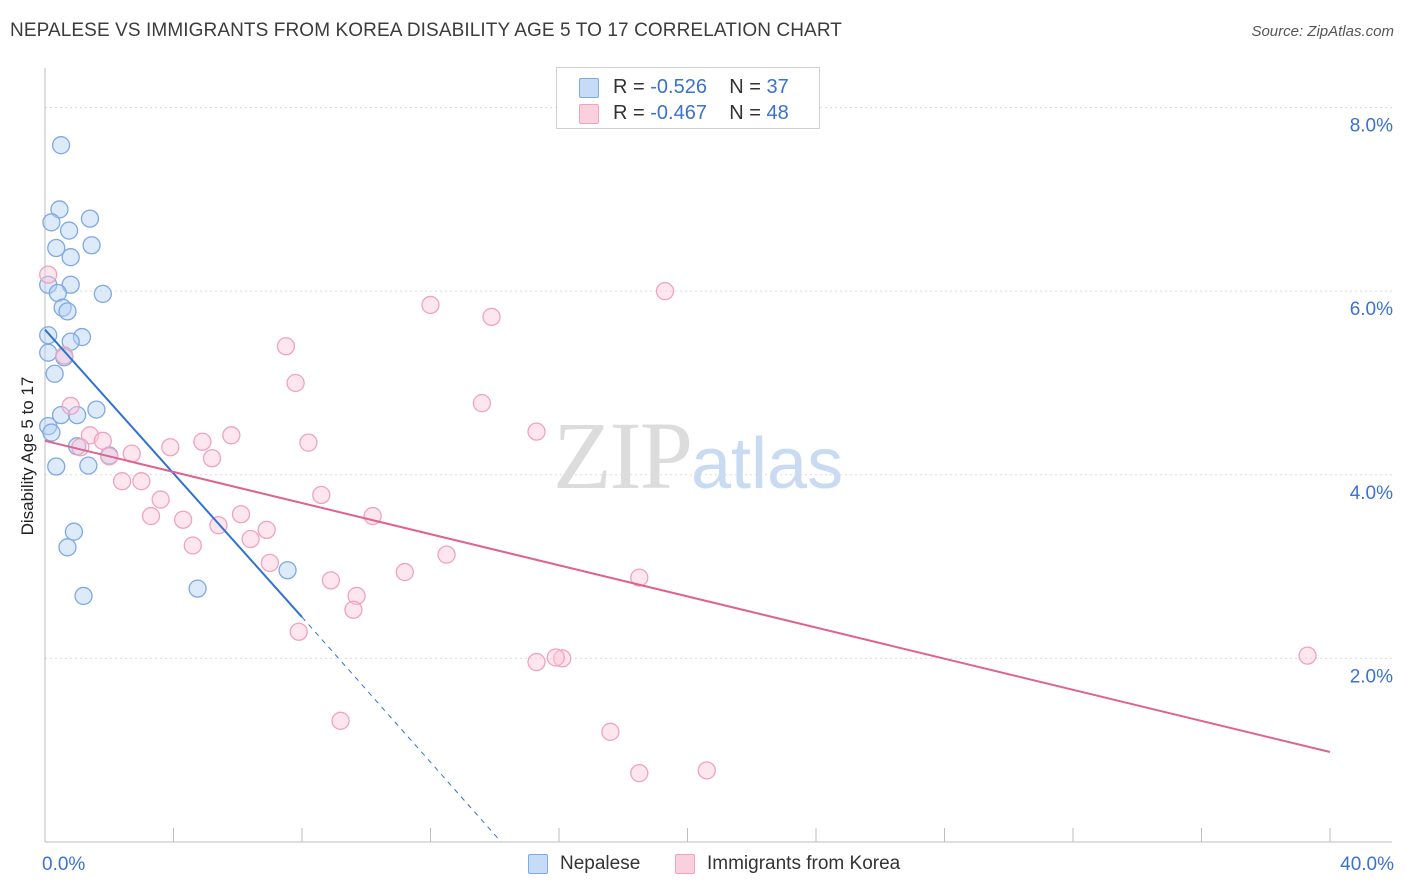  What do you see at coordinates (685, 864) in the screenshot?
I see `korea-legend-swatch` at bounding box center [685, 864].